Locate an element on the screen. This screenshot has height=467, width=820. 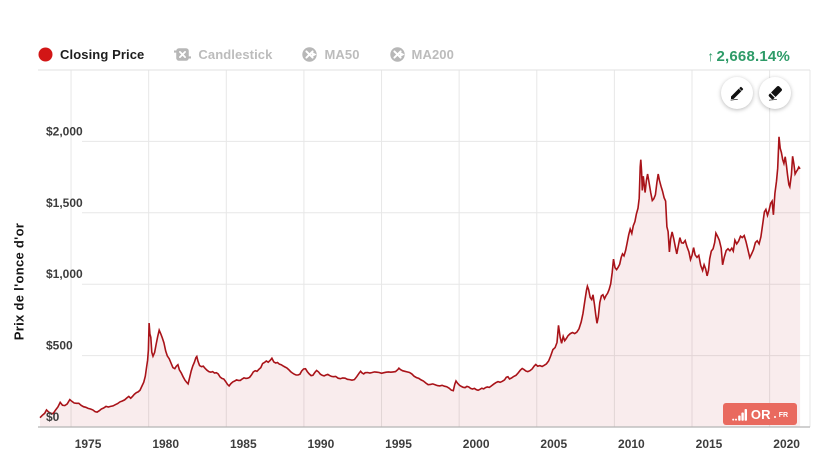
legend-item-ma50: MA50 is located at coordinates (330, 54).